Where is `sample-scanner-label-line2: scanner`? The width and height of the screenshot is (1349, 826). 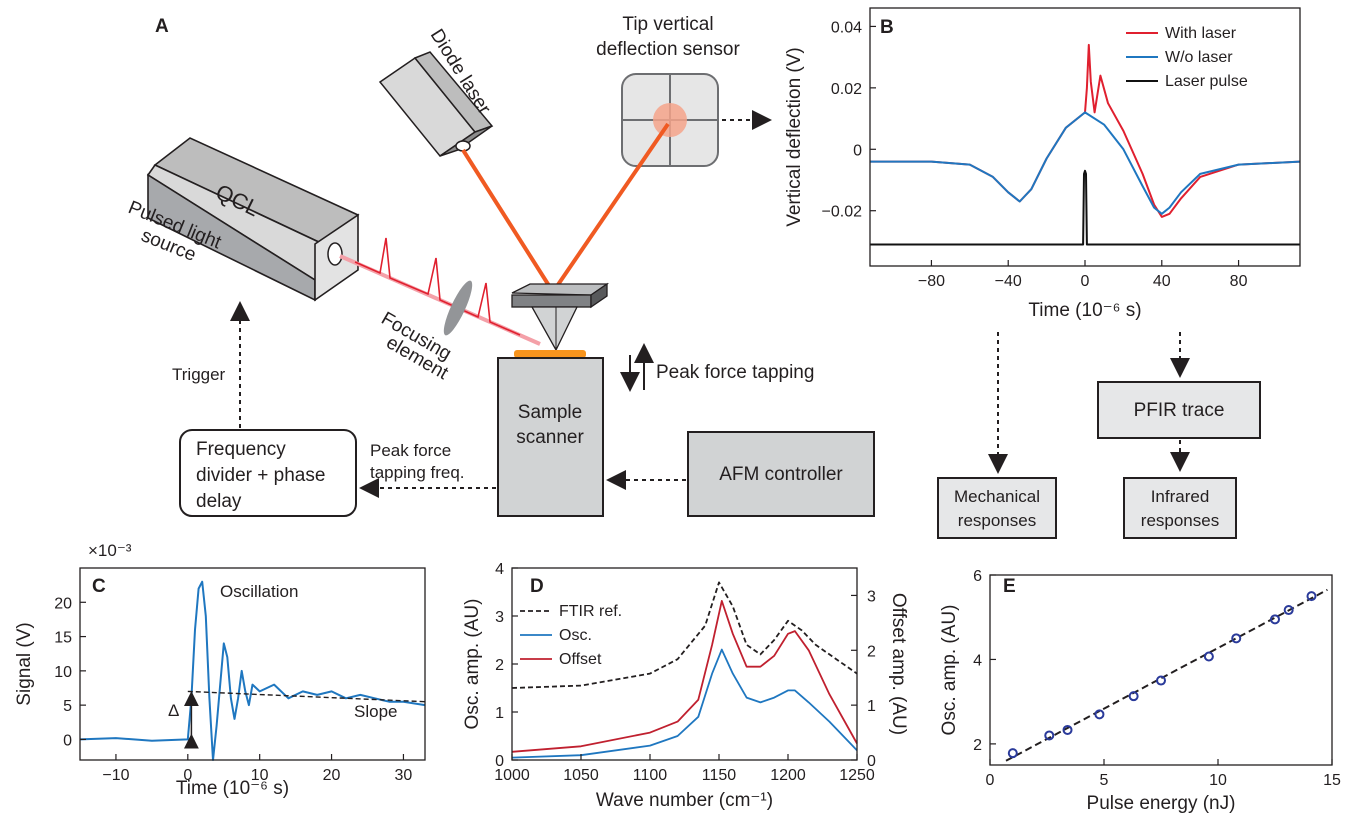 sample-scanner-label-line2: scanner is located at coordinates (550, 437).